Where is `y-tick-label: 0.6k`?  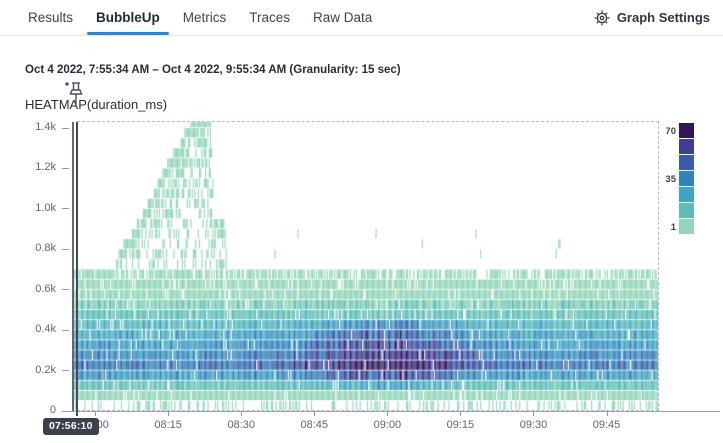
y-tick-label: 0.6k is located at coordinates (45, 288).